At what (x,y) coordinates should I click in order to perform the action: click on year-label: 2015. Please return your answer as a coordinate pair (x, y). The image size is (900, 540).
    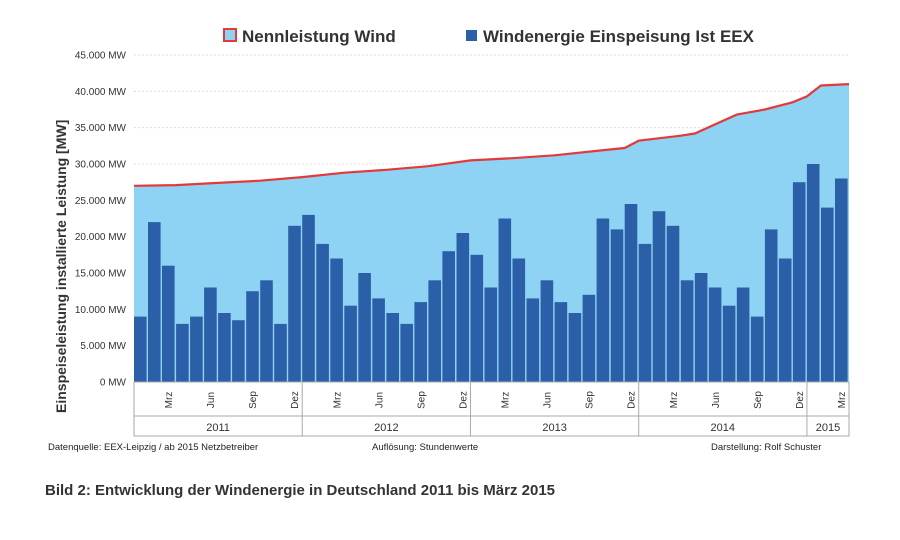
    Looking at the image, I should click on (828, 428).